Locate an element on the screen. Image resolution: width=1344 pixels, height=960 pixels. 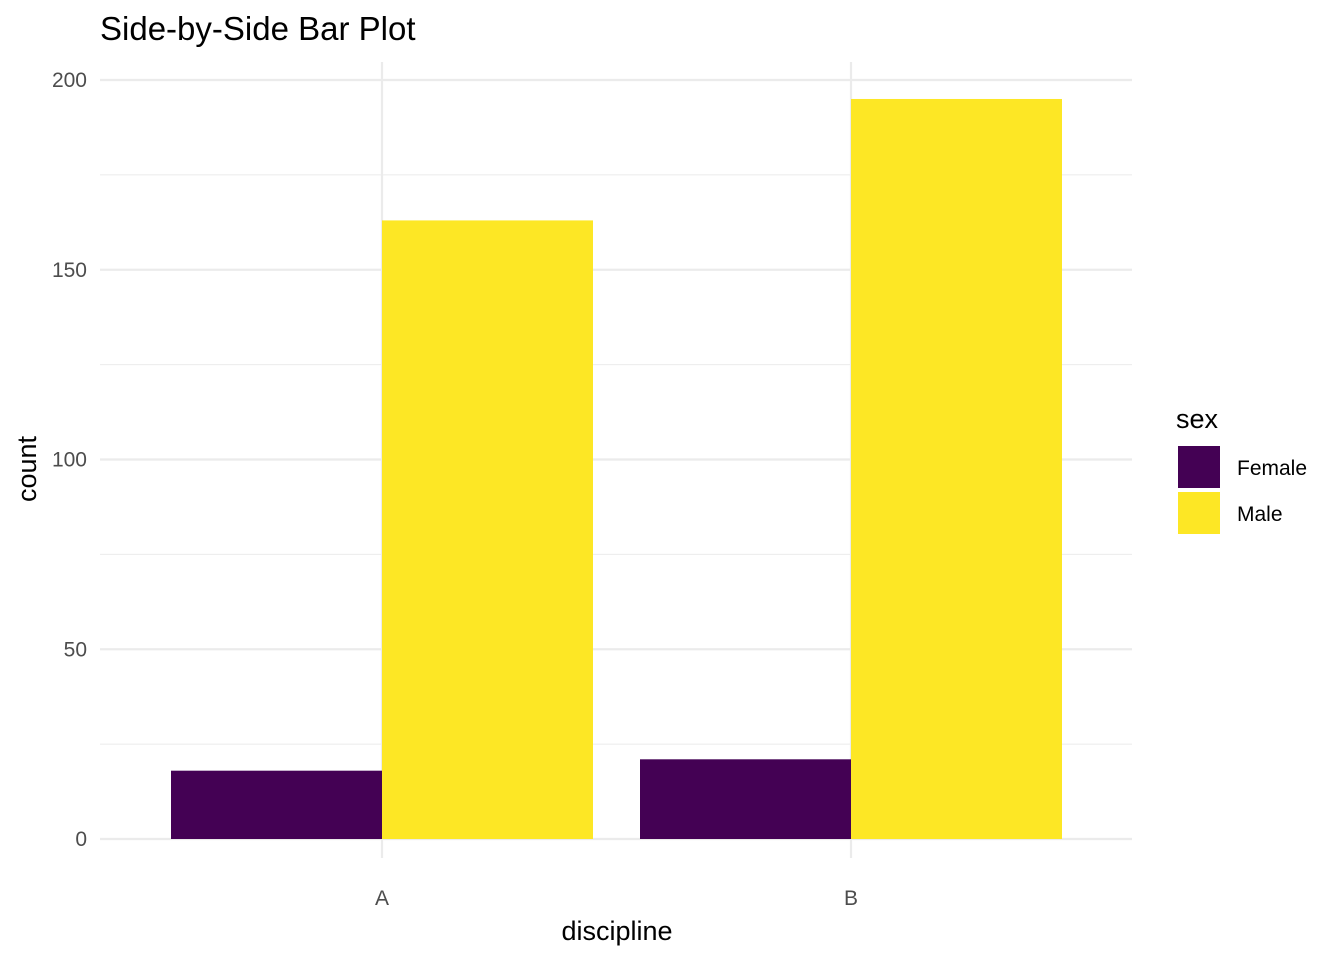
x-axis-title: discipline is located at coordinates (616, 931).